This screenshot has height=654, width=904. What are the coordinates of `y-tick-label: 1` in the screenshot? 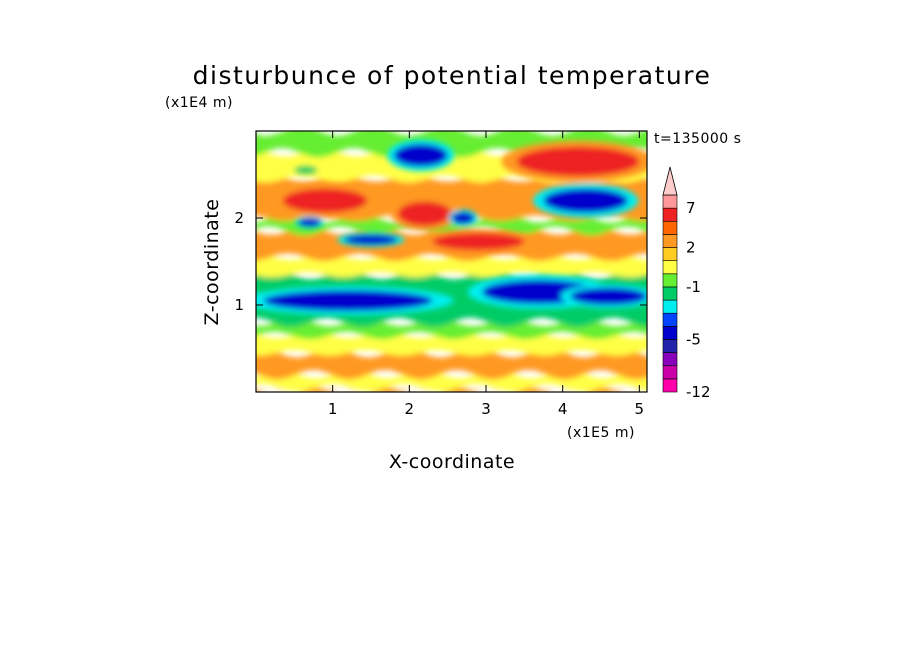 It's located at (239, 305).